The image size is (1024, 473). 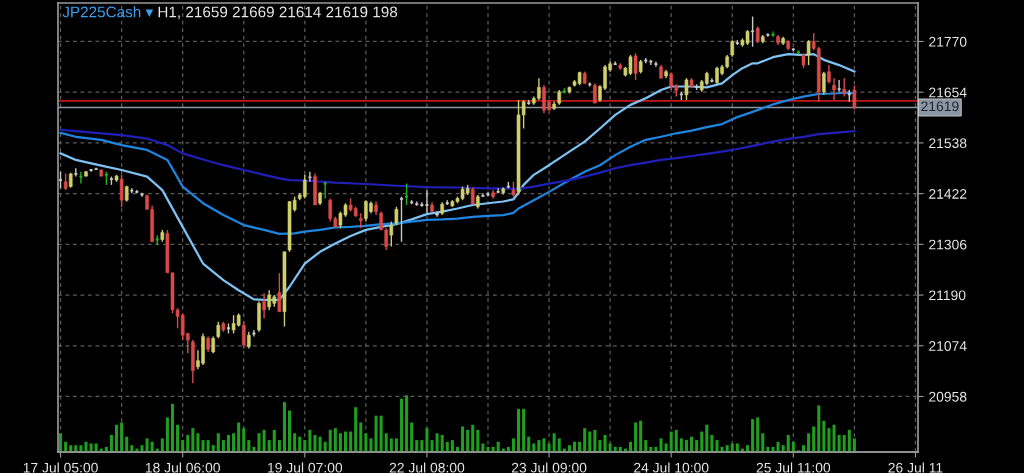 What do you see at coordinates (305, 467) in the screenshot?
I see `x-tick-label: 19 Jul 07:00` at bounding box center [305, 467].